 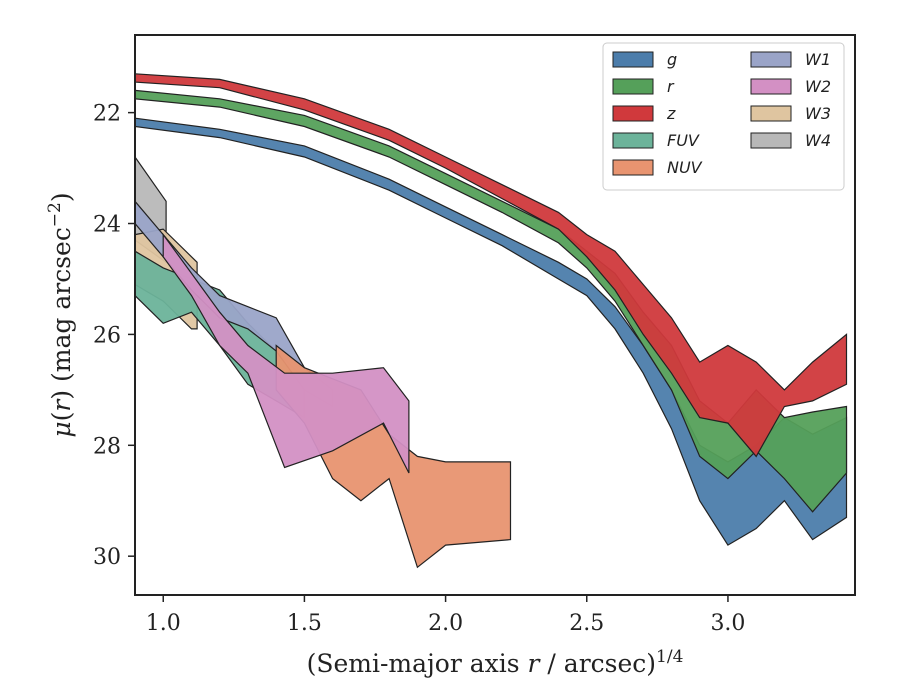 What do you see at coordinates (671, 86) in the screenshot?
I see `legend-label-r: r` at bounding box center [671, 86].